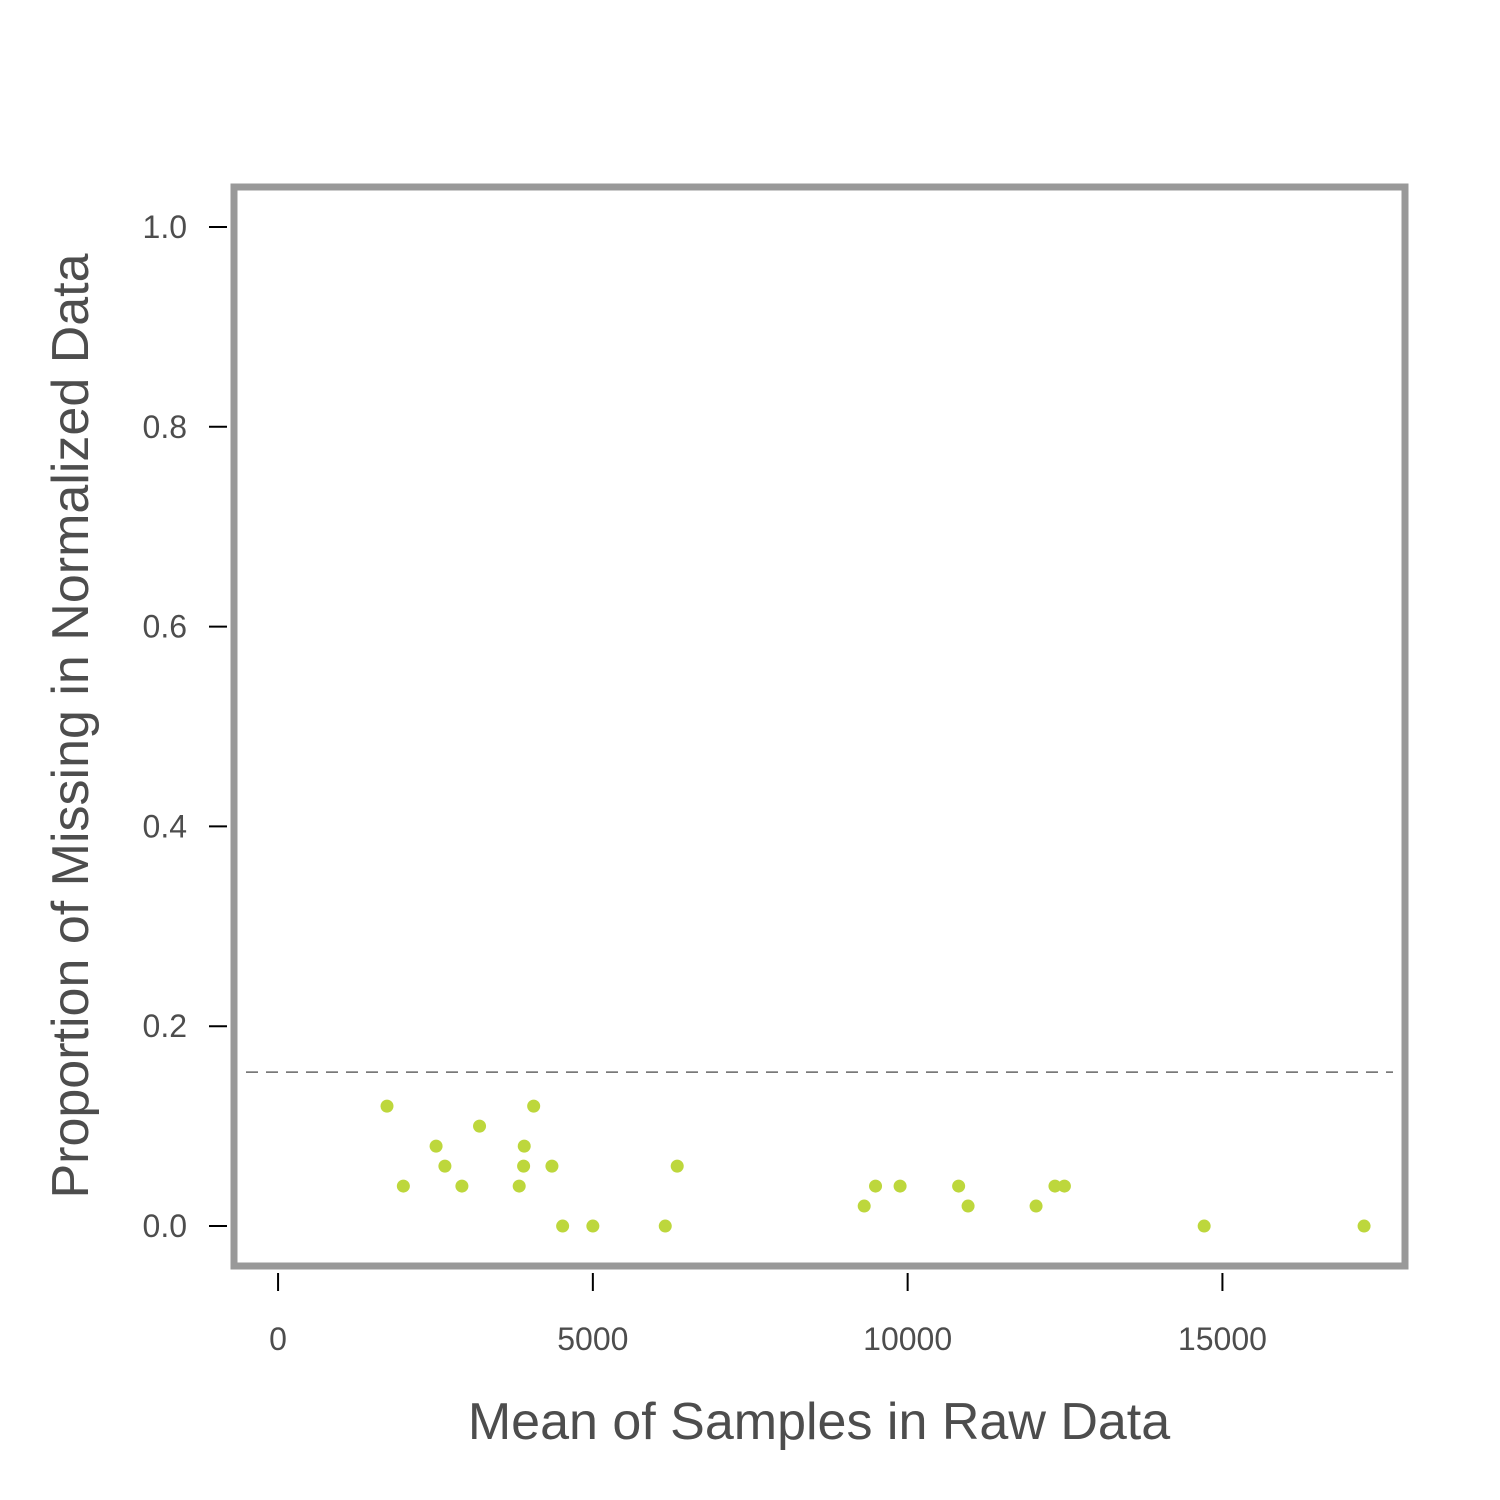 The image size is (1500, 1500). I want to click on y-tick-label: 0.6, so click(165, 627).